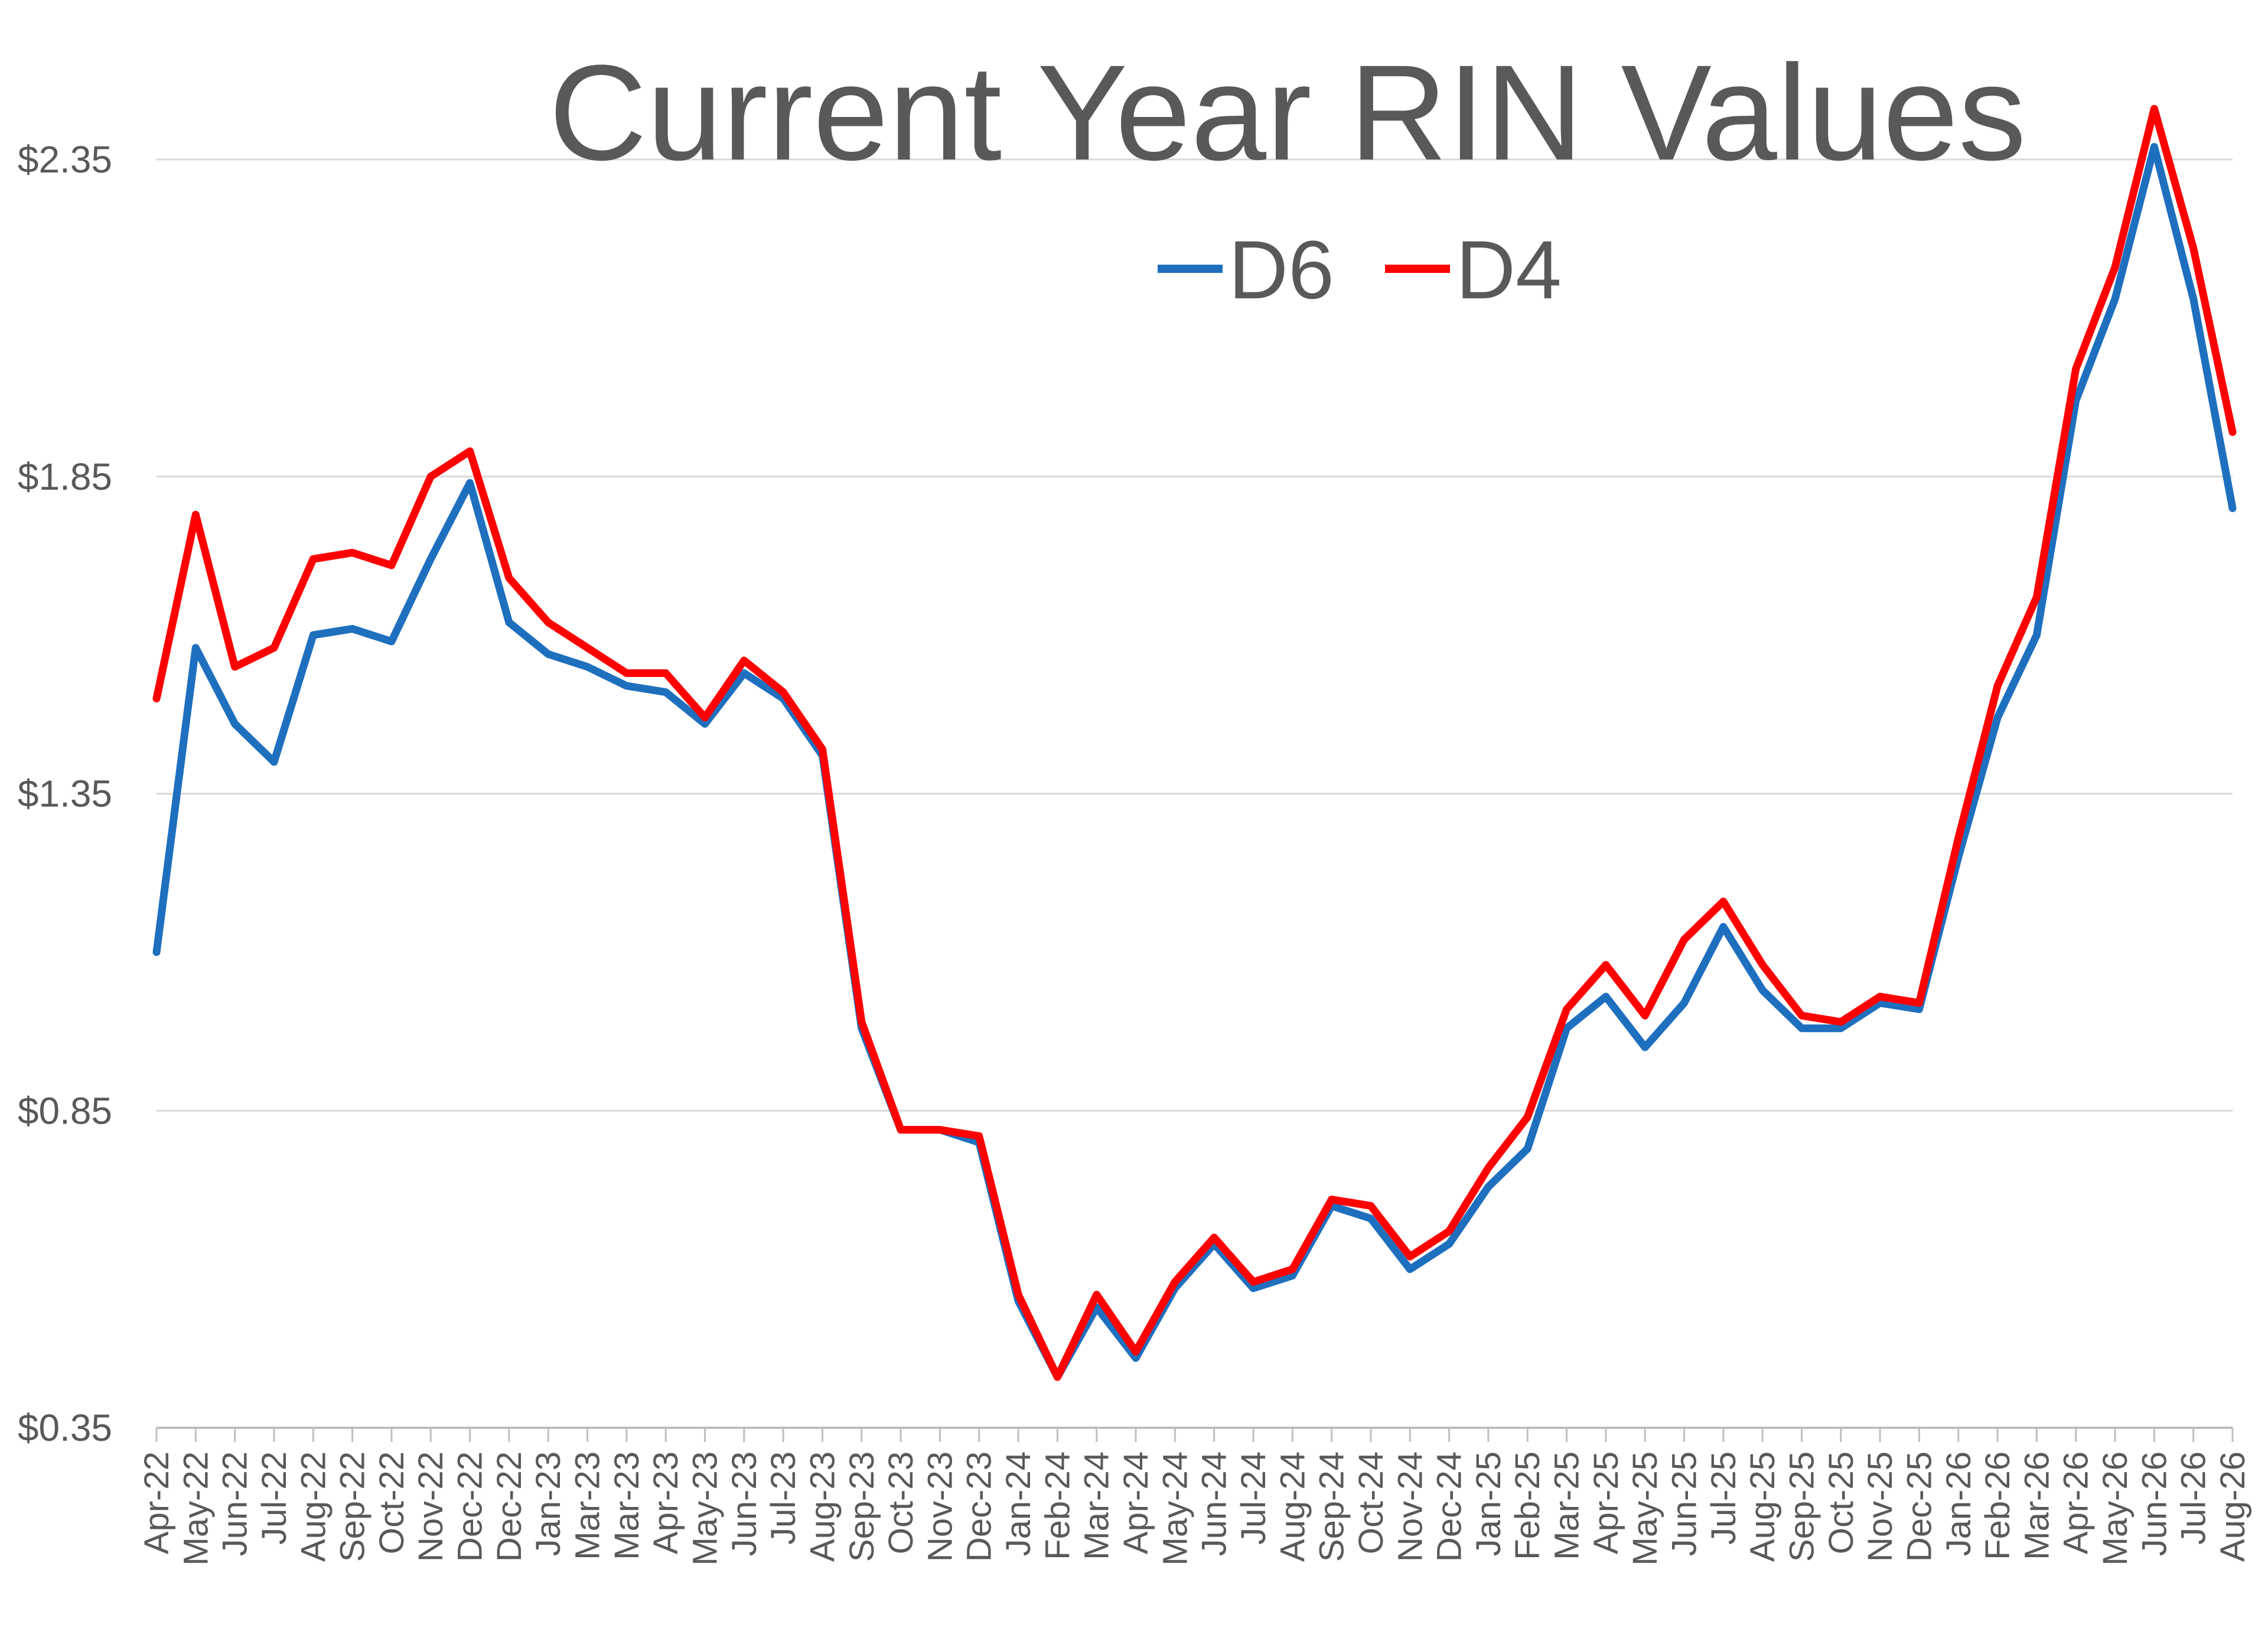 The width and height of the screenshot is (2268, 1644). Describe the element at coordinates (1281, 269) in the screenshot. I see `legend-label-d6: D6` at that location.